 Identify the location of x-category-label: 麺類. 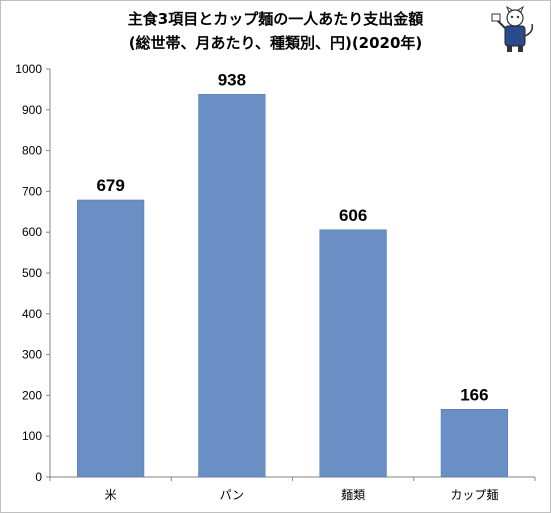
(353, 495).